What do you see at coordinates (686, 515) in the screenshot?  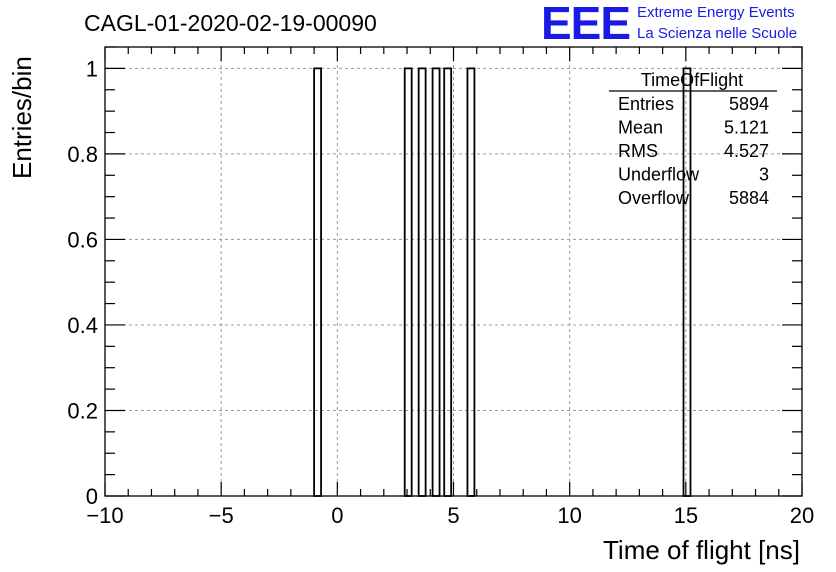 I see `x-tick-label: 15` at bounding box center [686, 515].